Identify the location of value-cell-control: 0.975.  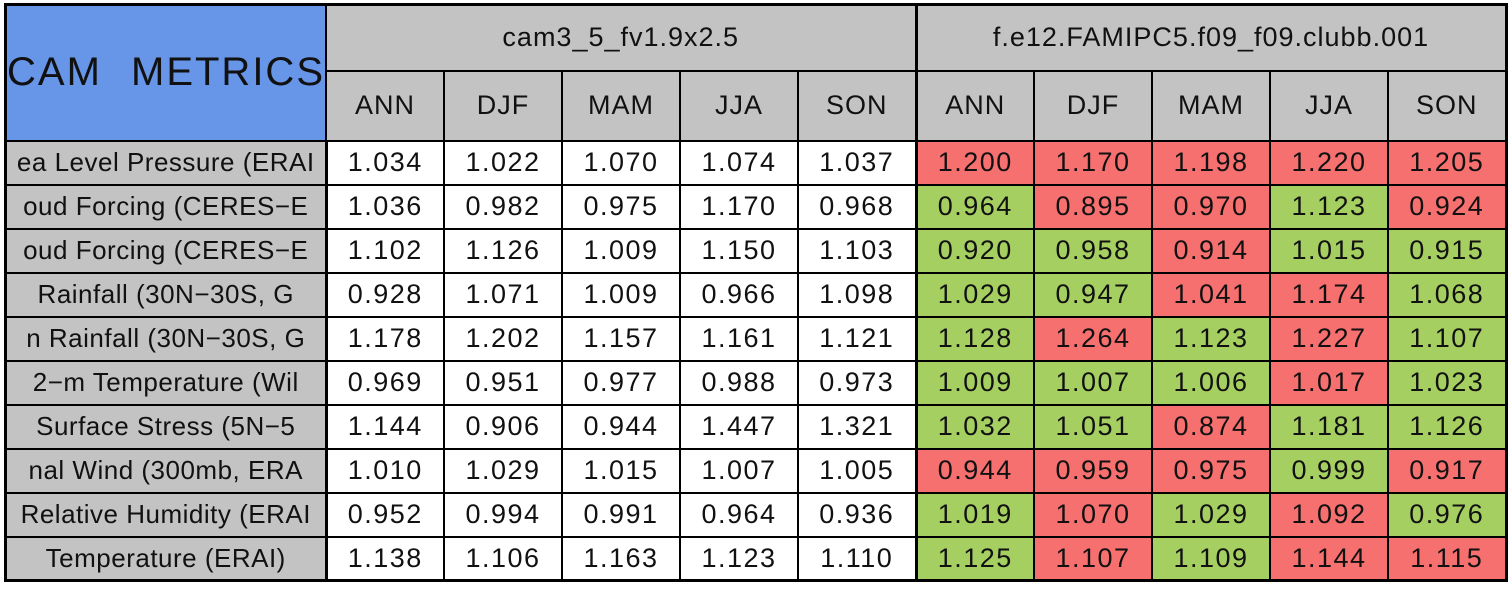
(621, 206).